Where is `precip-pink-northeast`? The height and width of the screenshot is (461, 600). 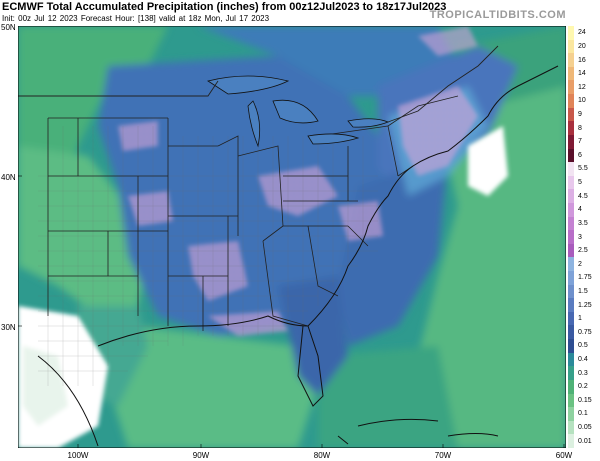 precip-pink-northeast is located at coordinates (438, 131).